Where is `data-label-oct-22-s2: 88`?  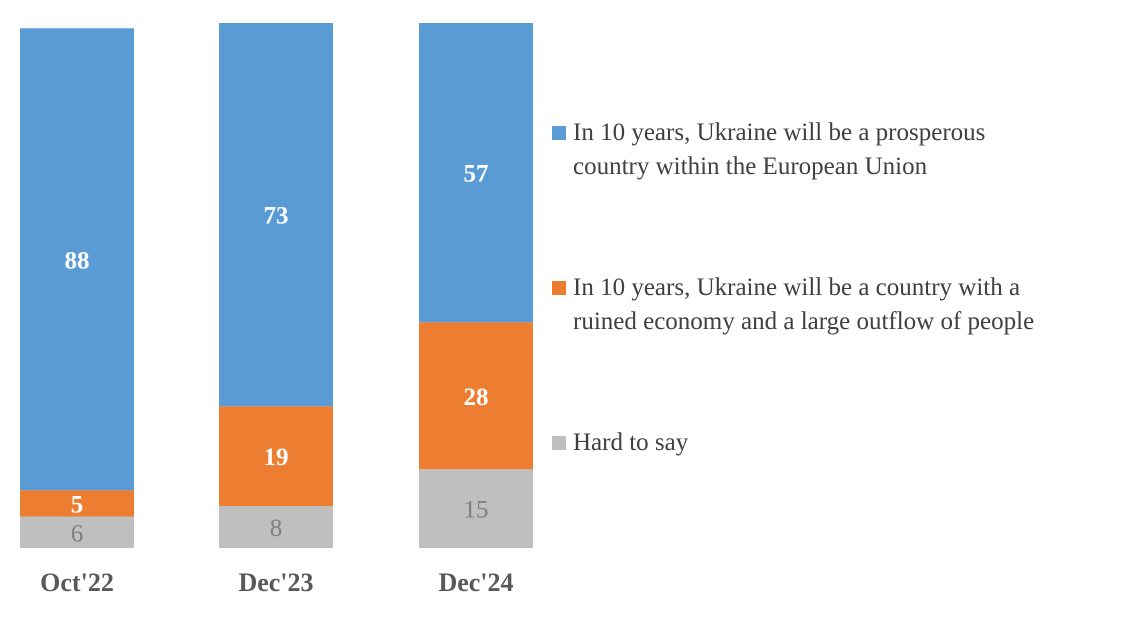
data-label-oct-22-s2: 88 is located at coordinates (77, 260).